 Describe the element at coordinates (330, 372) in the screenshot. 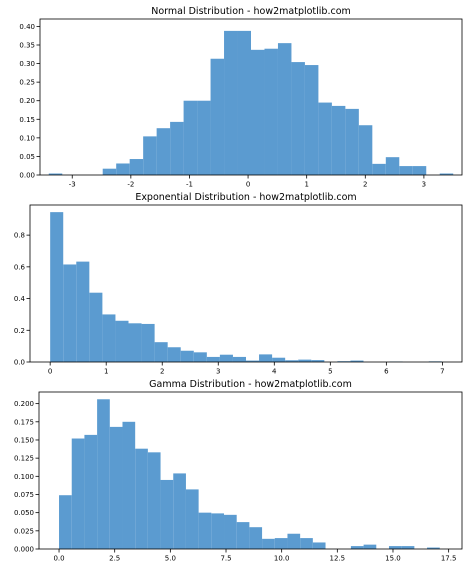

I see `x-tick-label: 5` at that location.